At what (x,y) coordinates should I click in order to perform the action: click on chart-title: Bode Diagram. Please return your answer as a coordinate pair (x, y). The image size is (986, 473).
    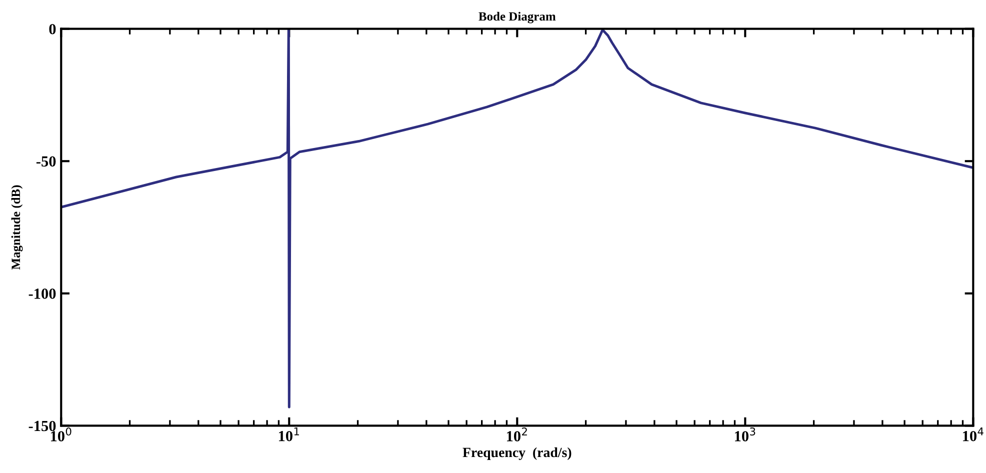
    Looking at the image, I should click on (517, 18).